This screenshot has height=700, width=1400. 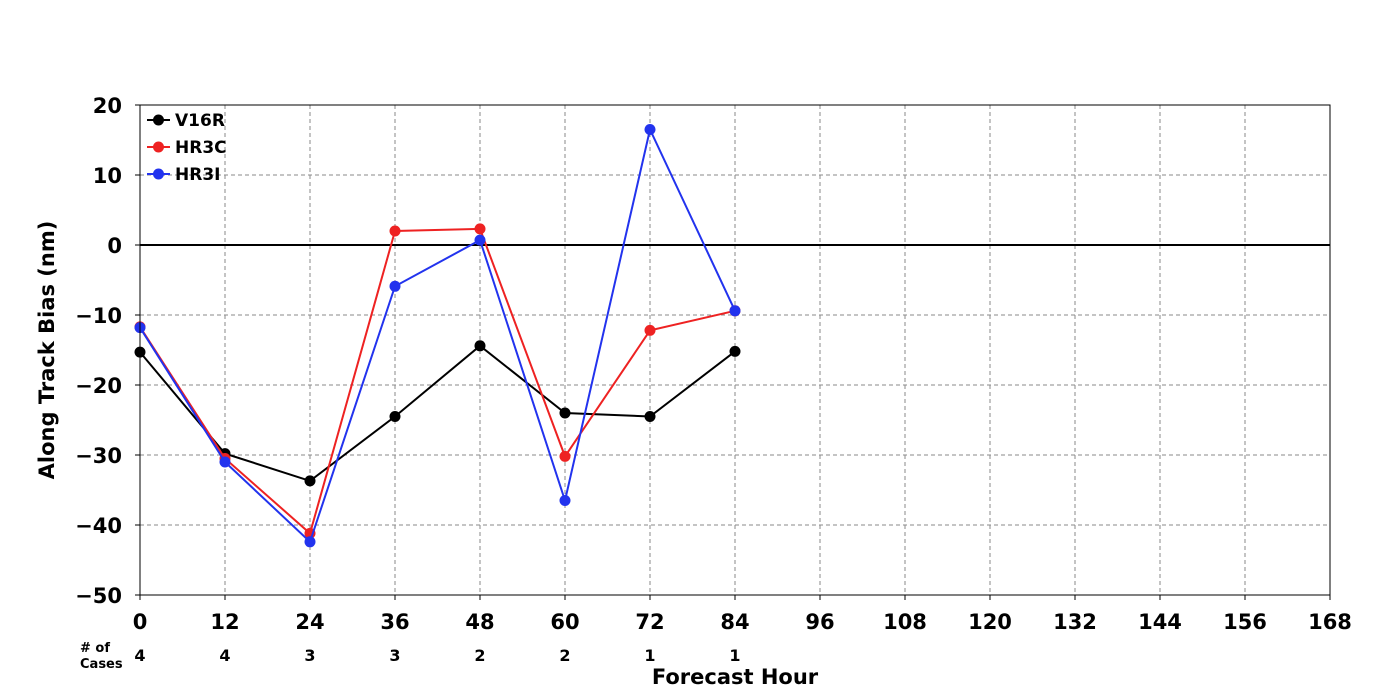 I want to click on series-line-v16r, so click(x=437, y=413).